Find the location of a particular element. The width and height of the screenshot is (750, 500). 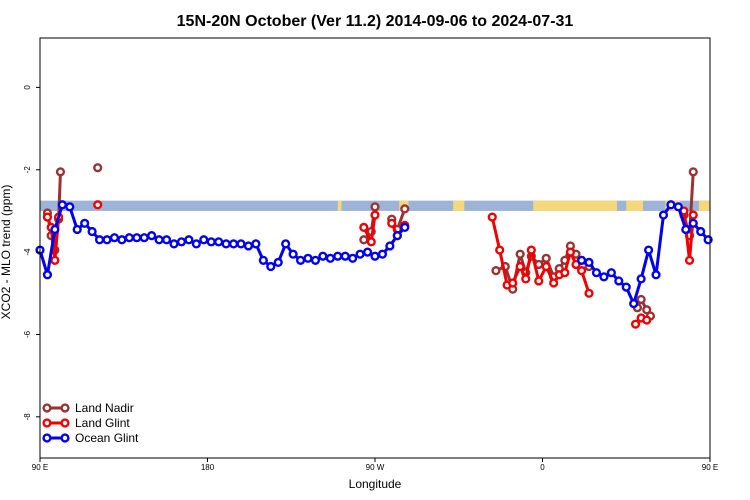

x-axis: 90 E 180 90 W 0 90 E is located at coordinates (375, 465).